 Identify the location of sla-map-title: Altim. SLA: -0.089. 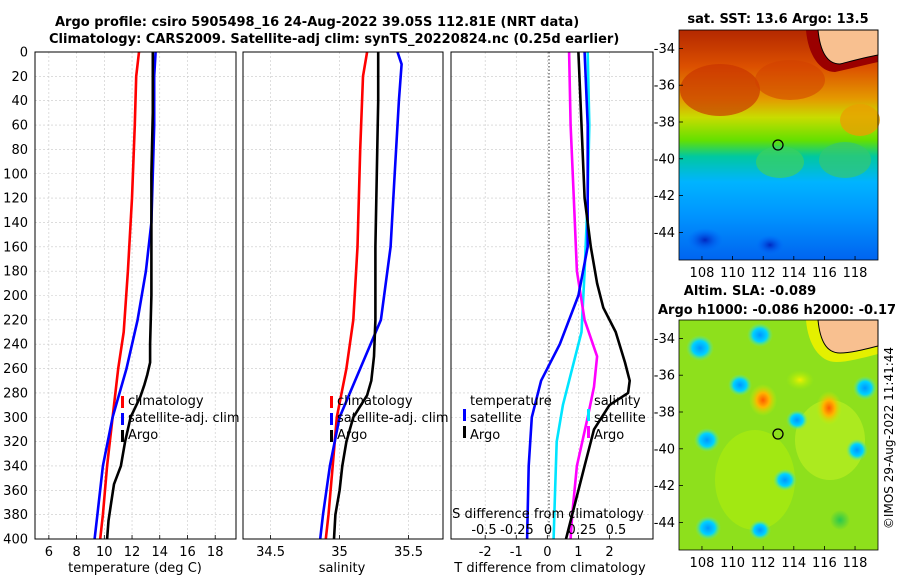
(750, 291).